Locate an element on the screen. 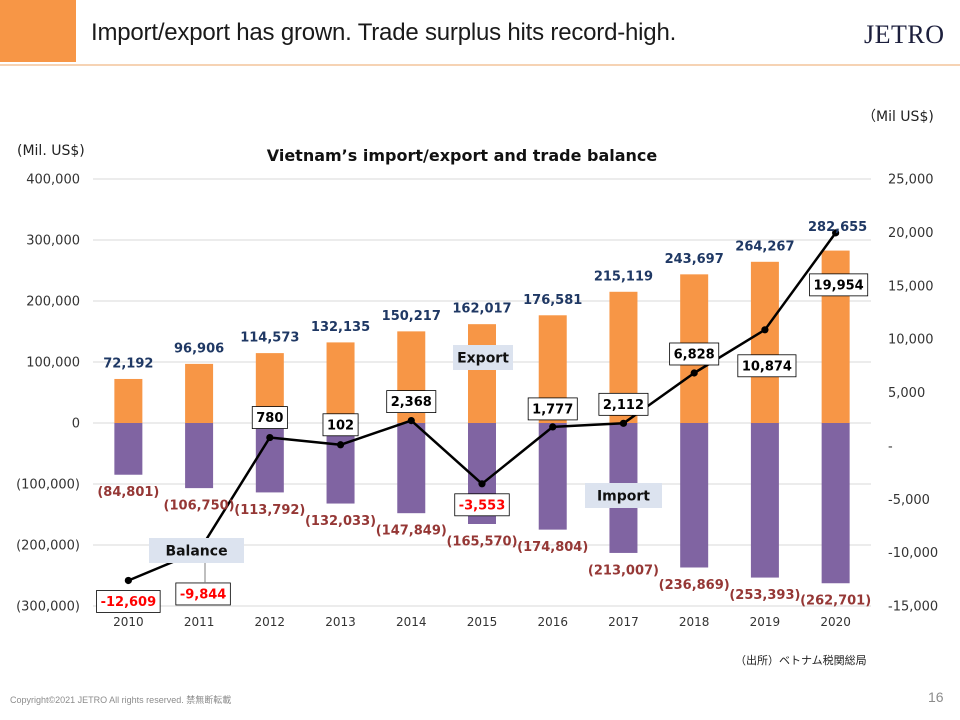 Image resolution: width=960 pixels, height=720 pixels. balance-data-label-2018: 6,828 is located at coordinates (694, 354).